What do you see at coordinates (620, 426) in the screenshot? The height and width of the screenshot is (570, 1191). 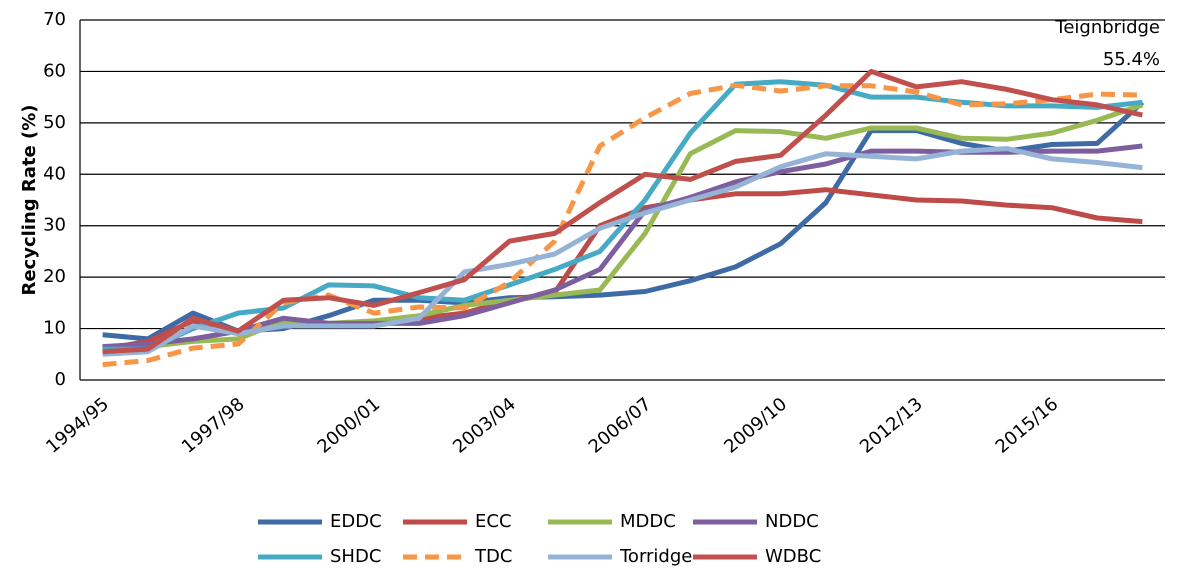 I see `x-tick-label: 2006/07` at bounding box center [620, 426].